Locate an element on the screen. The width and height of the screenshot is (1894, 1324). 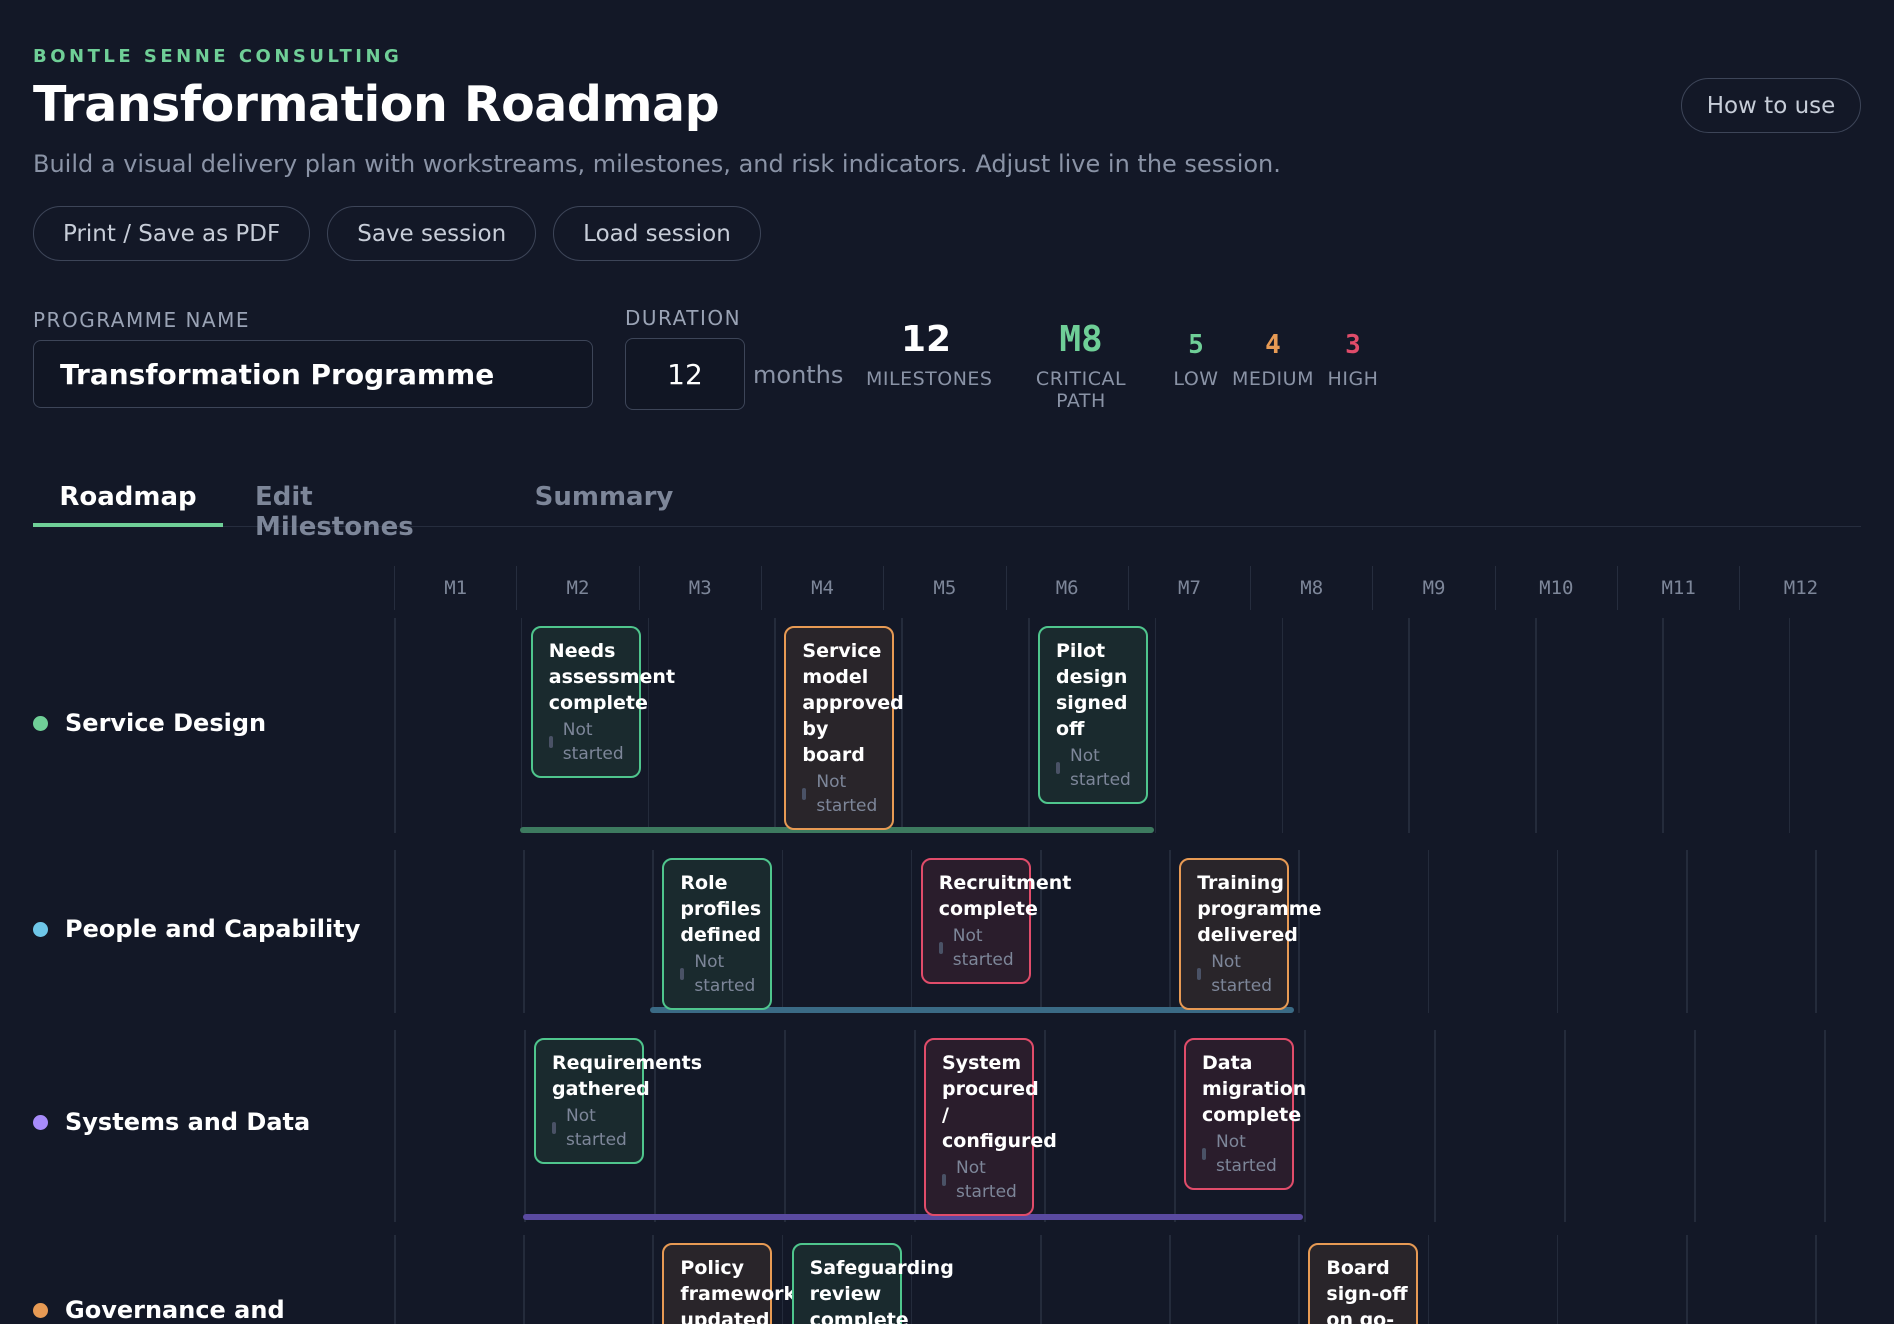
workstream-name: Service Design is located at coordinates (166, 723).